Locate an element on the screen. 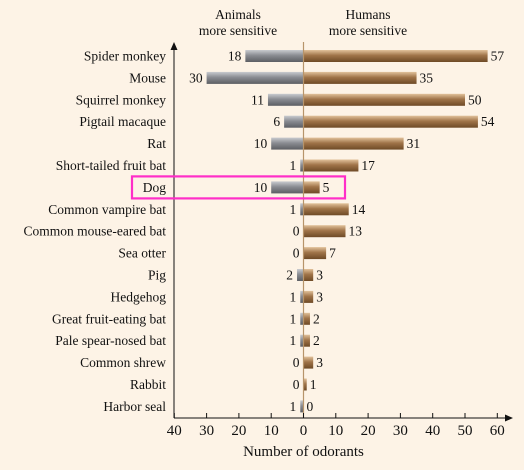  row-2-humans-bar is located at coordinates (360, 77).